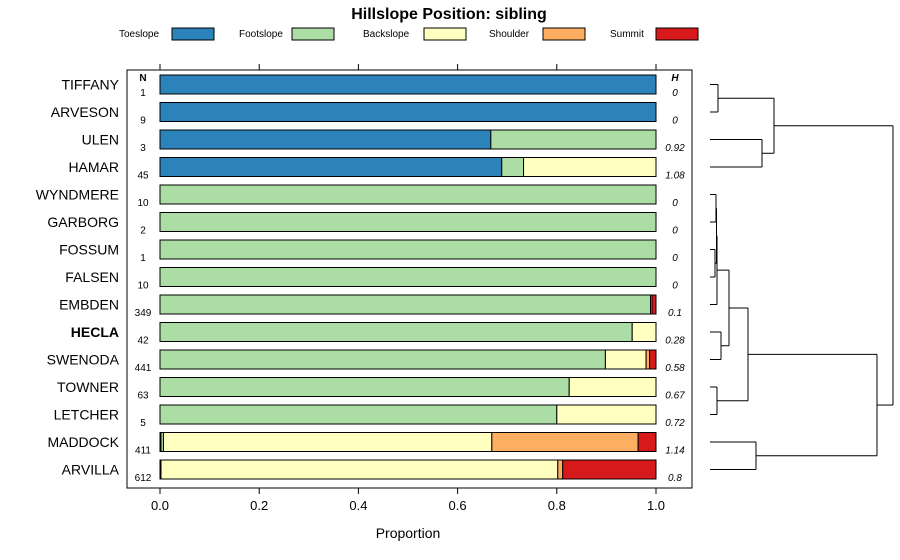 This screenshot has height=560, width=900. What do you see at coordinates (675, 423) in the screenshot?
I see `h-value: 0.72` at bounding box center [675, 423].